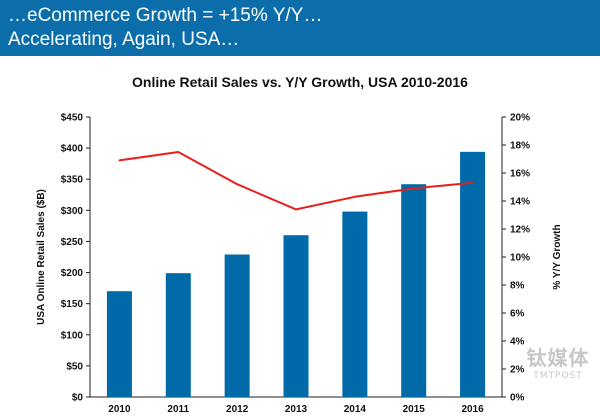 Image resolution: width=600 pixels, height=416 pixels. Describe the element at coordinates (517, 286) in the screenshot. I see `right-tick-label: 8%` at that location.